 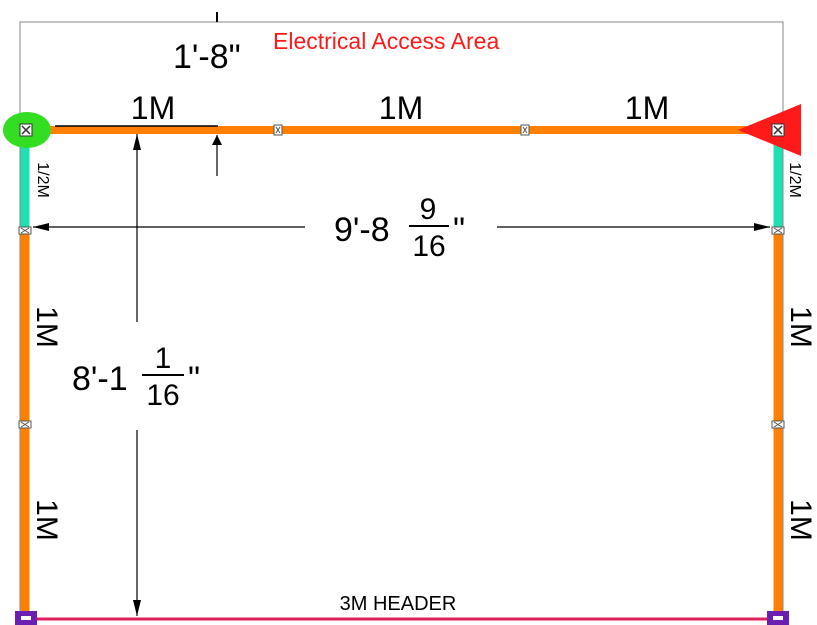 What do you see at coordinates (800, 327) in the screenshot?
I see `segment-label-right-upper: 1M` at bounding box center [800, 327].